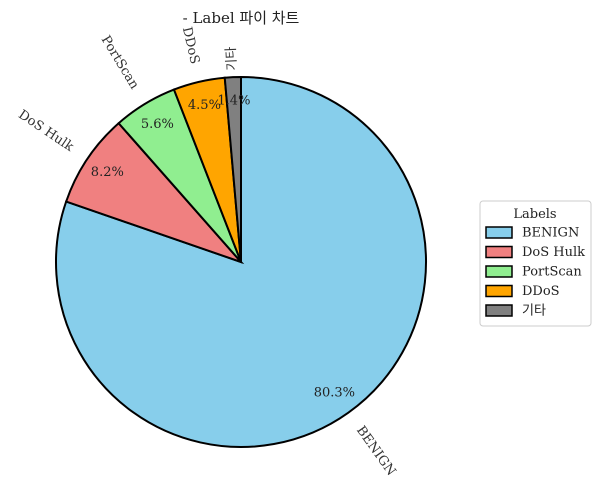  What do you see at coordinates (552, 272) in the screenshot?
I see `legend-label-portscan: PortScan` at bounding box center [552, 272].